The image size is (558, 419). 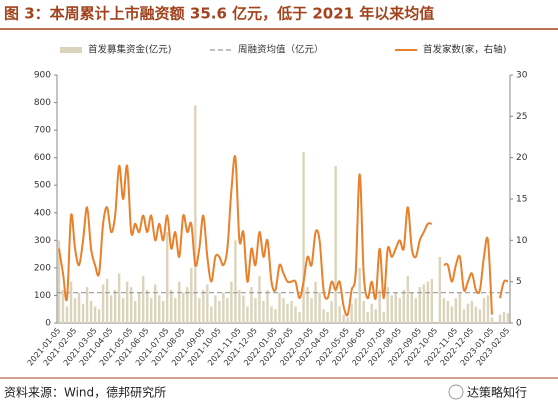 I want to click on y-tick-label: 700, so click(x=42, y=131).